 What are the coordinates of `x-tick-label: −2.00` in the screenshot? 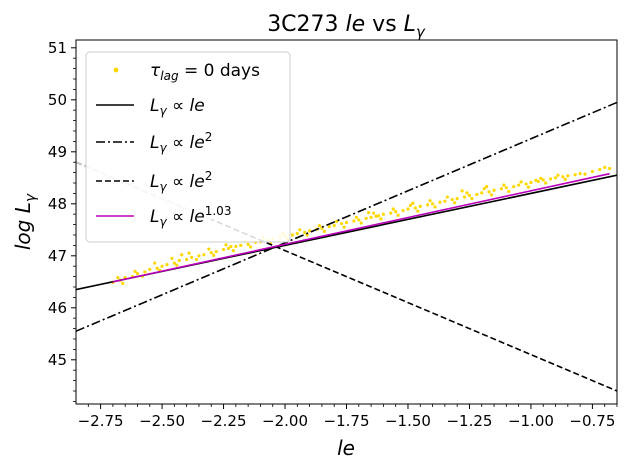 It's located at (285, 421).